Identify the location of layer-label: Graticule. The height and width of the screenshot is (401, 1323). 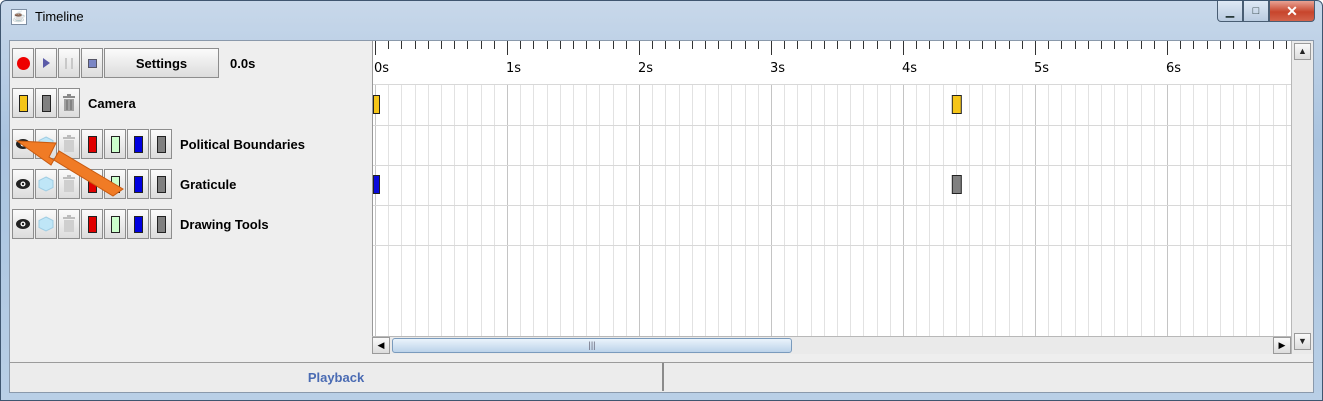
(208, 184).